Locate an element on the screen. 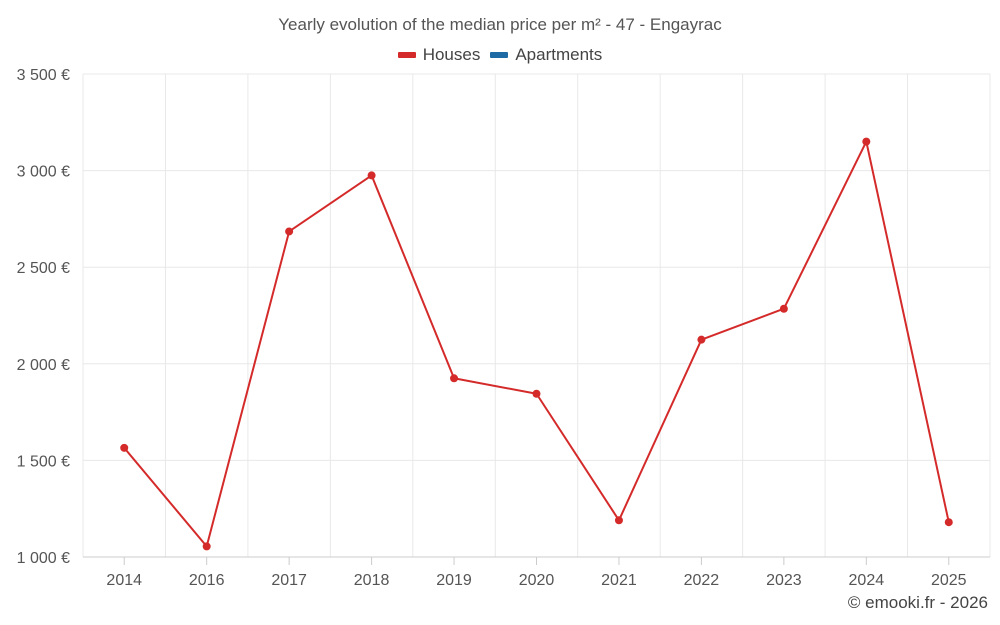 The height and width of the screenshot is (625, 1000). x-tick-label: 2016 is located at coordinates (207, 580).